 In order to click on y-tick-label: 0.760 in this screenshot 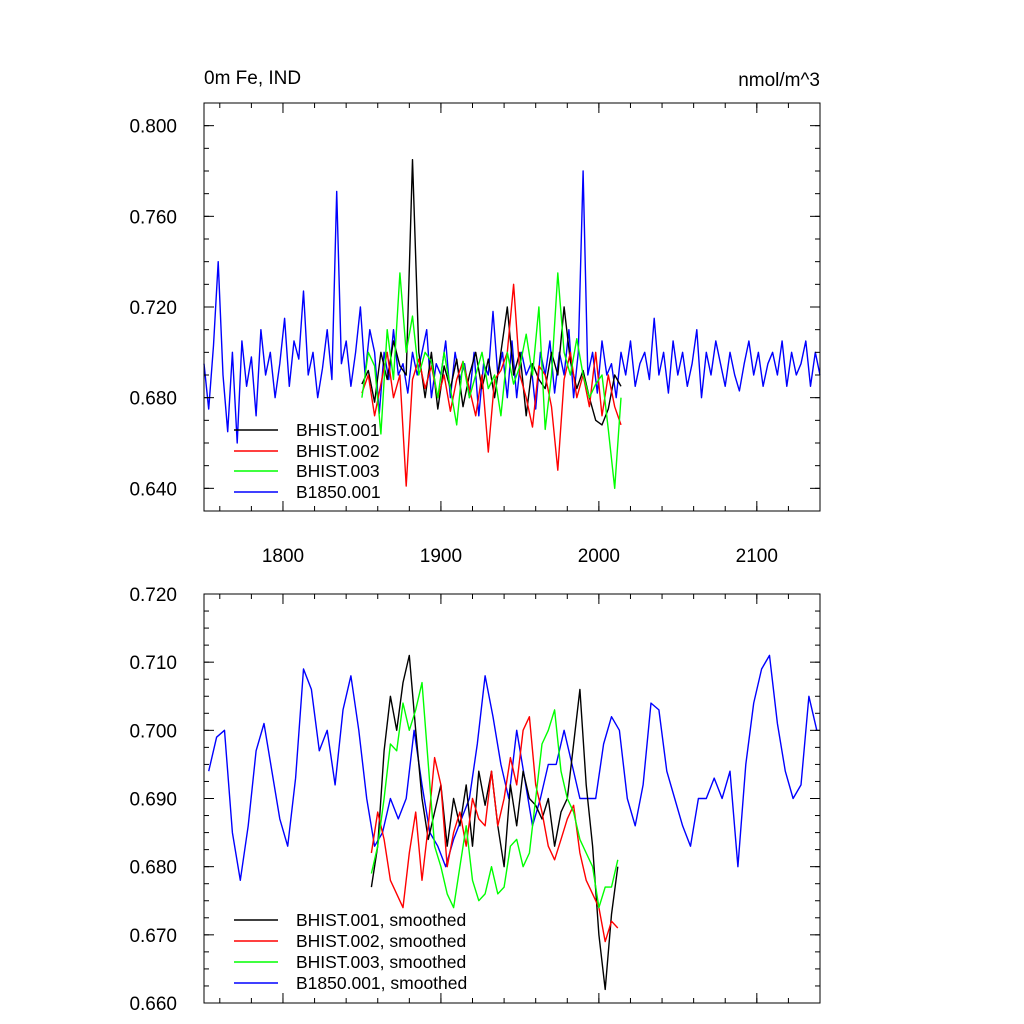, I will do `click(153, 217)`.